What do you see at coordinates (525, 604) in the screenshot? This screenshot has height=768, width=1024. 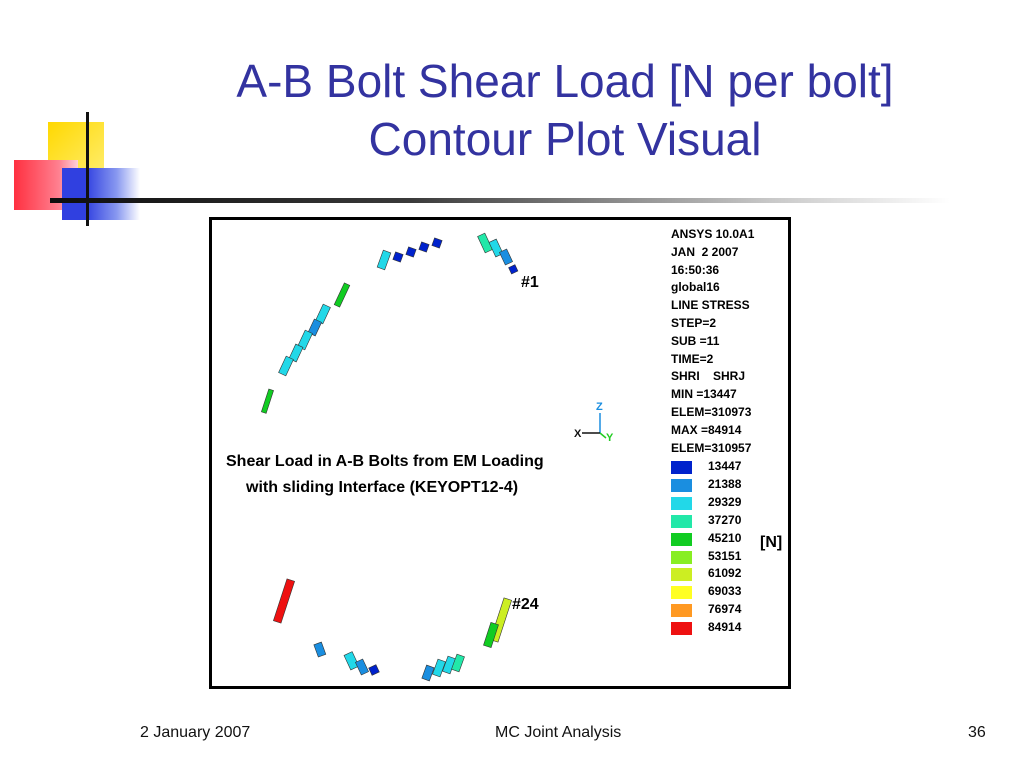 I see `bolt-24-label: #24` at bounding box center [525, 604].